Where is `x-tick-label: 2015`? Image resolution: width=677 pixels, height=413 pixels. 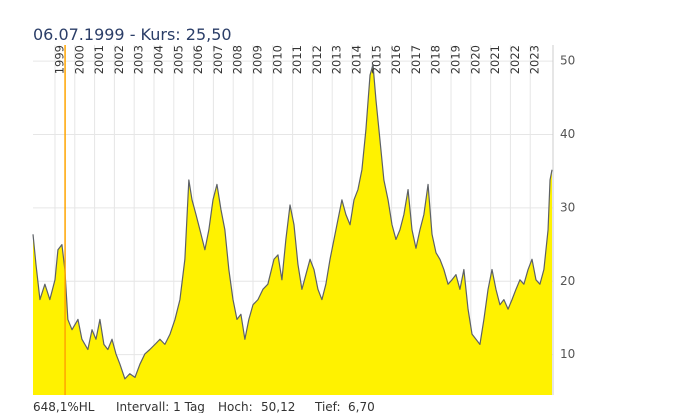
x-tick-label: 2015 is located at coordinates (376, 59).